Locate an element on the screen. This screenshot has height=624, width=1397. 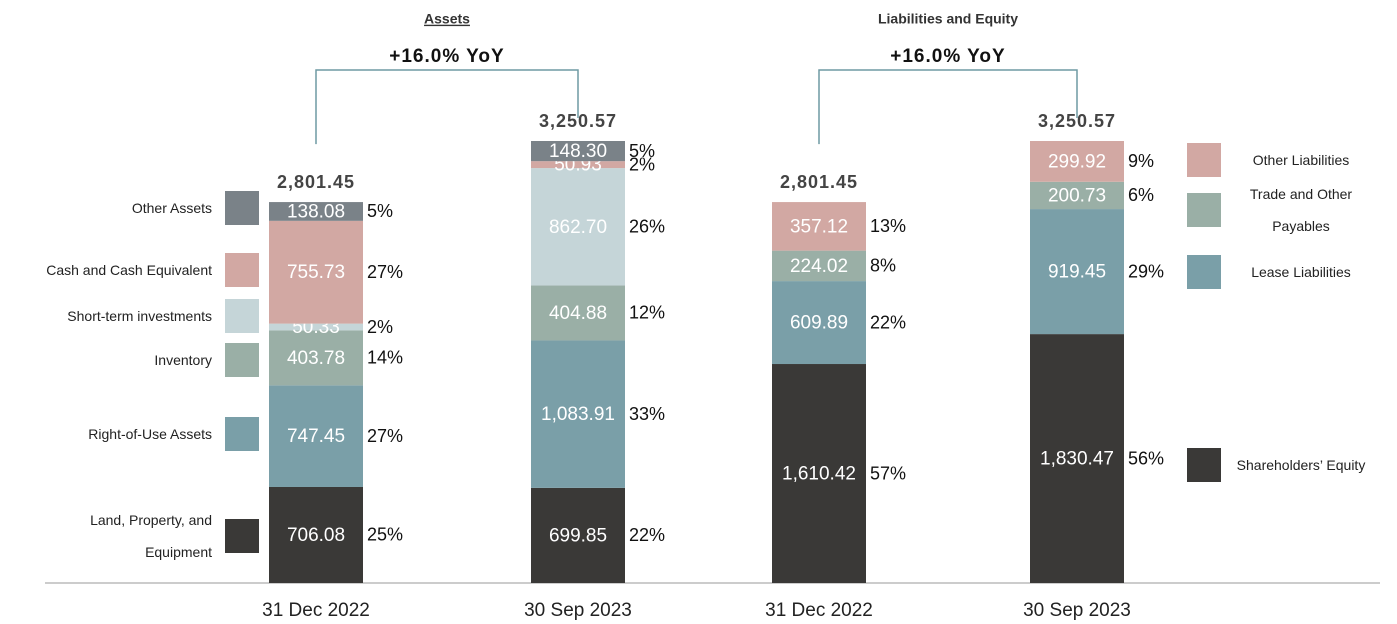
share-label: 12% is located at coordinates (647, 313).